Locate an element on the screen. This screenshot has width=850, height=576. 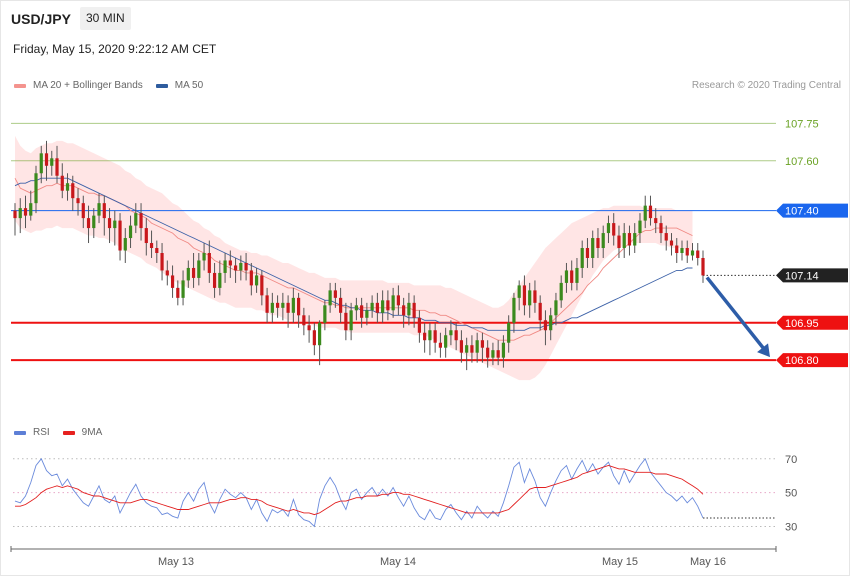
x-tick-1: May 14 is located at coordinates (398, 562).